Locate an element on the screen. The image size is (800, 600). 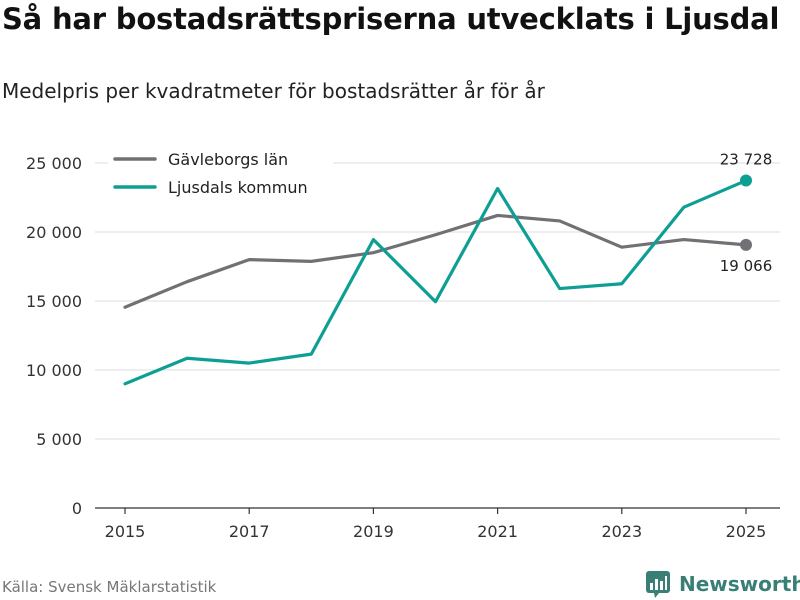
end-point-ljusdal is located at coordinates (746, 180).